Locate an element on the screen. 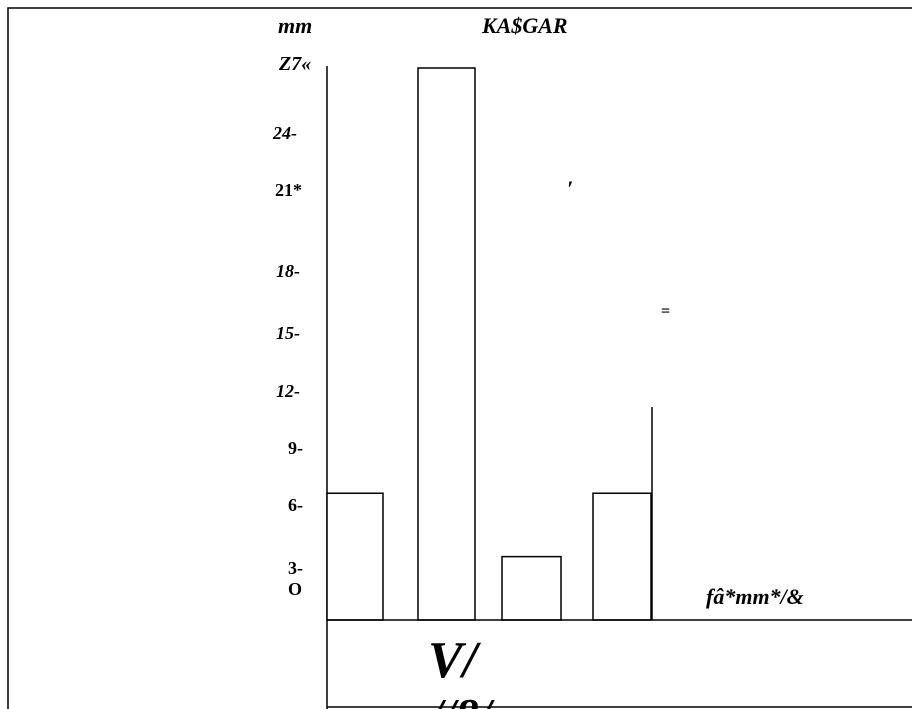 The image size is (912, 709). y-tick-label: 21* is located at coordinates (288, 190).